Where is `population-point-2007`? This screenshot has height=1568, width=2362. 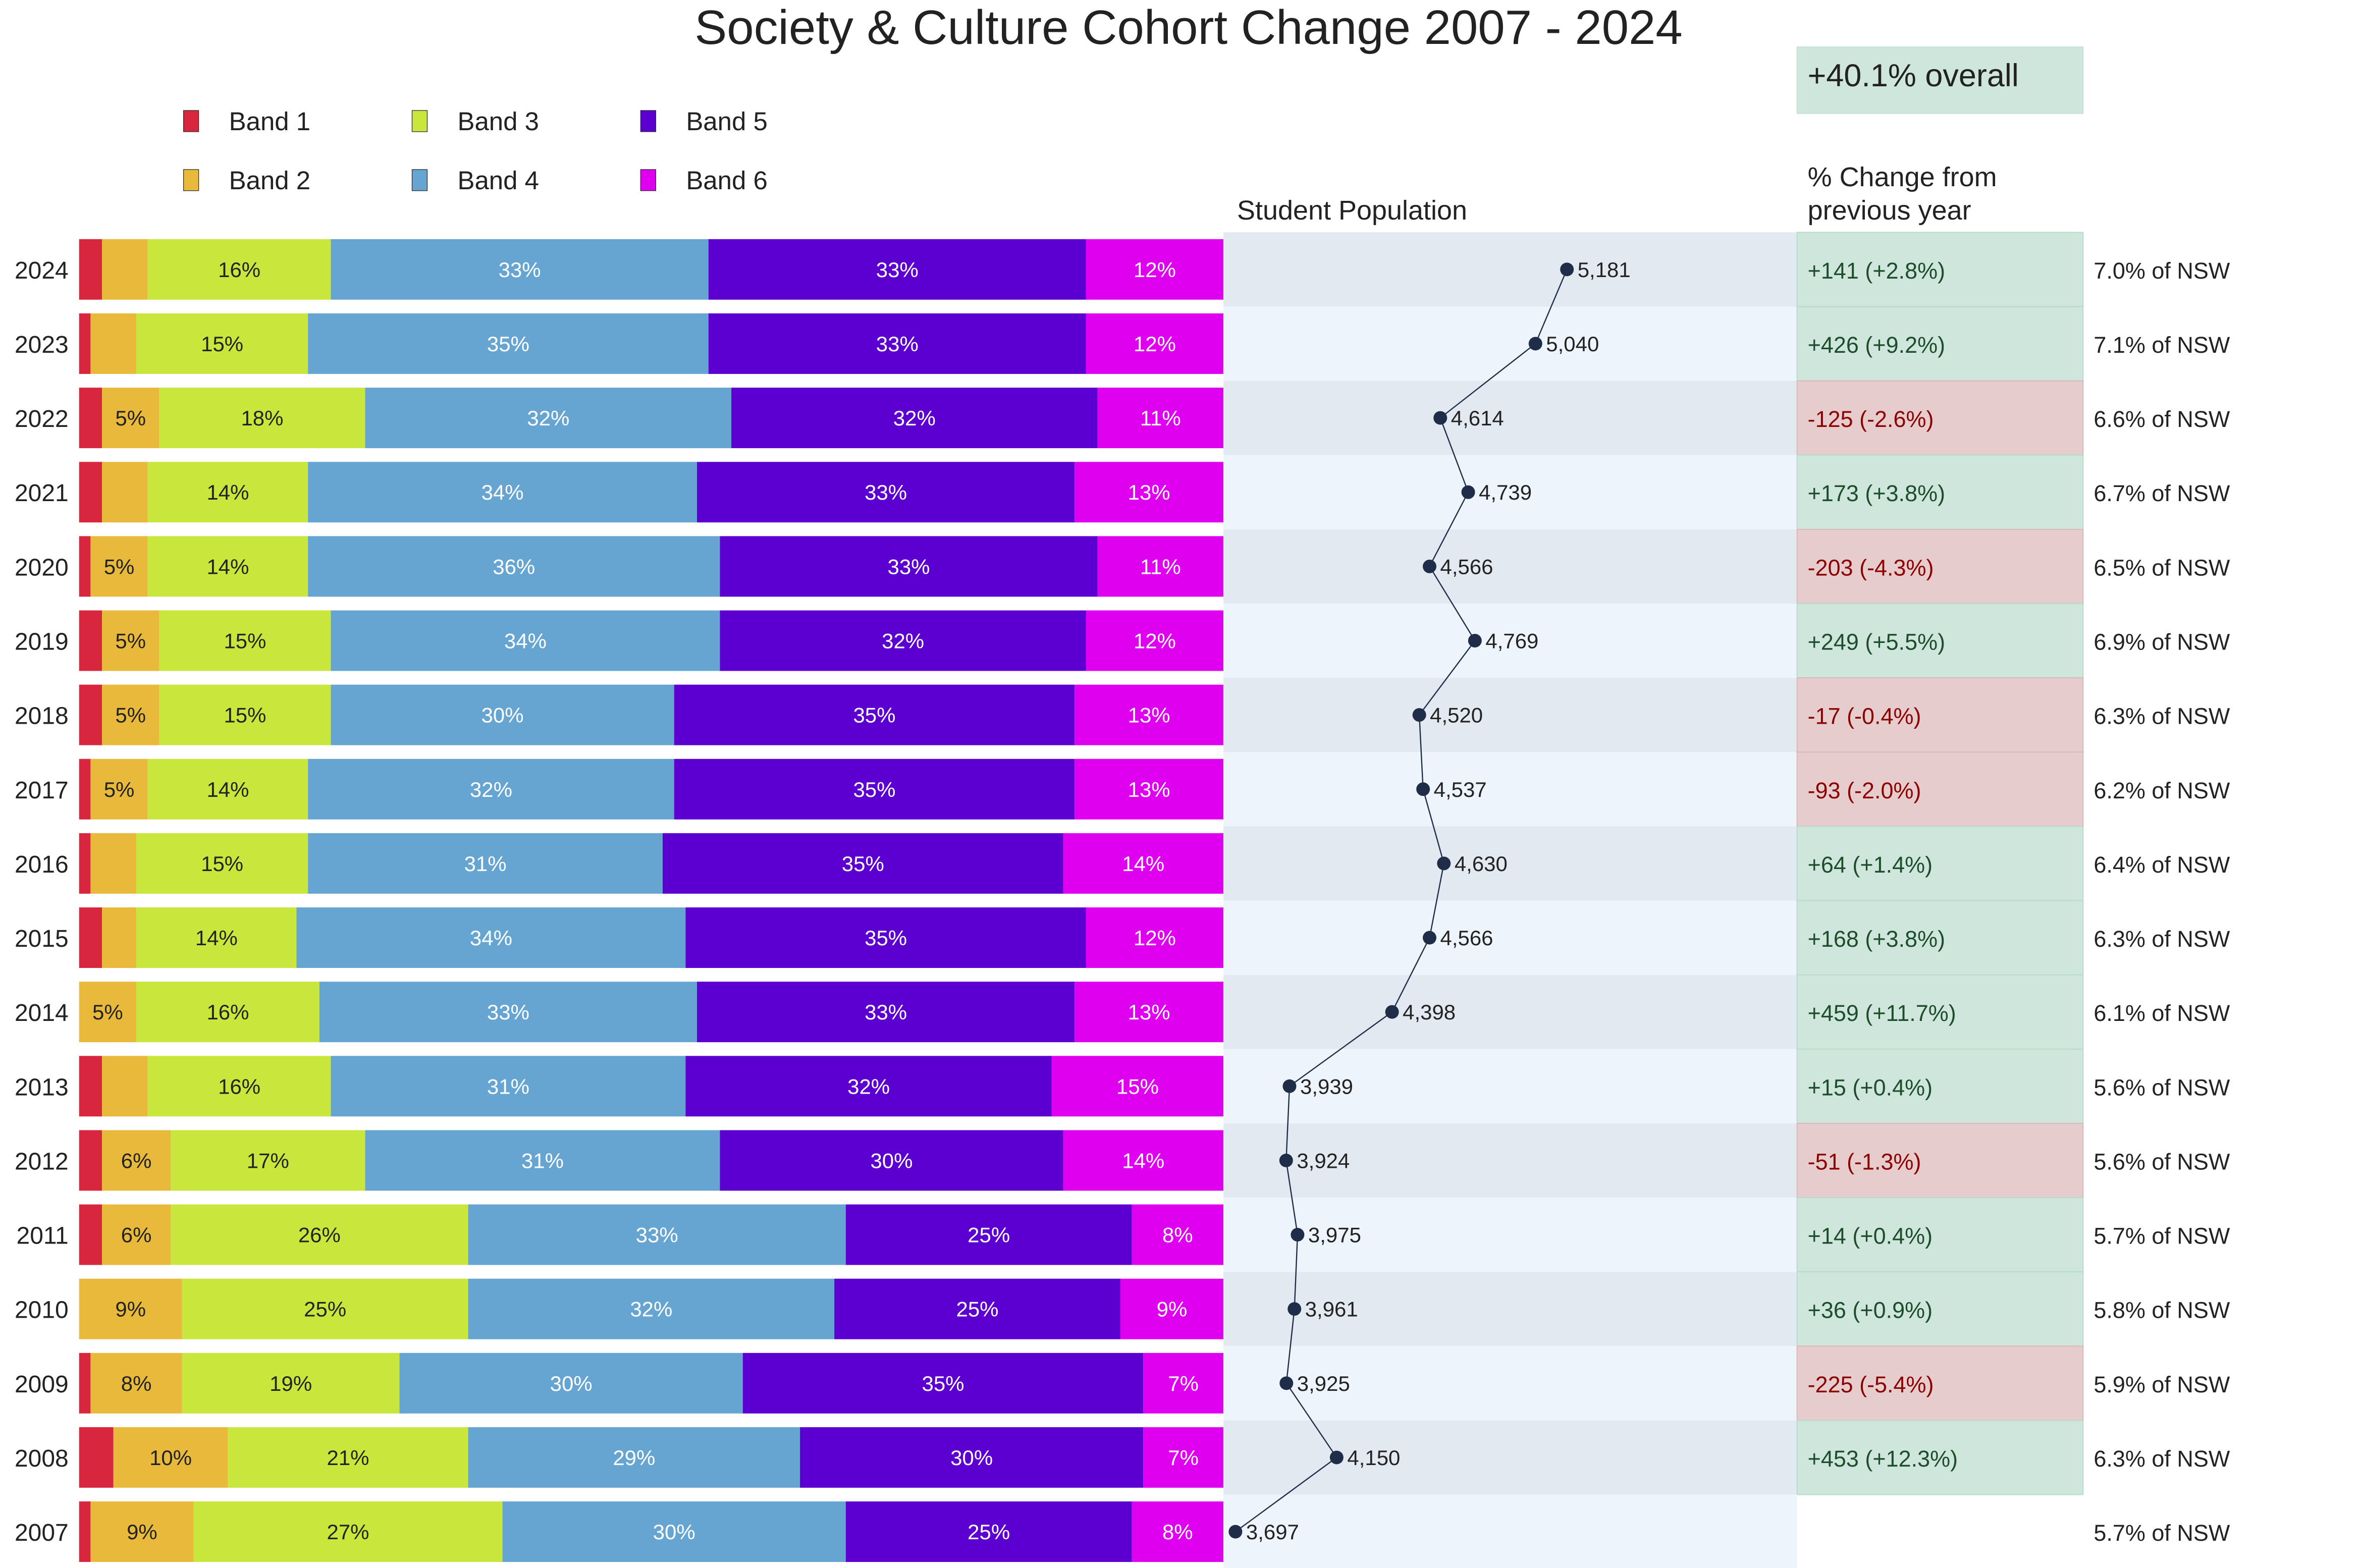 population-point-2007 is located at coordinates (1235, 1532).